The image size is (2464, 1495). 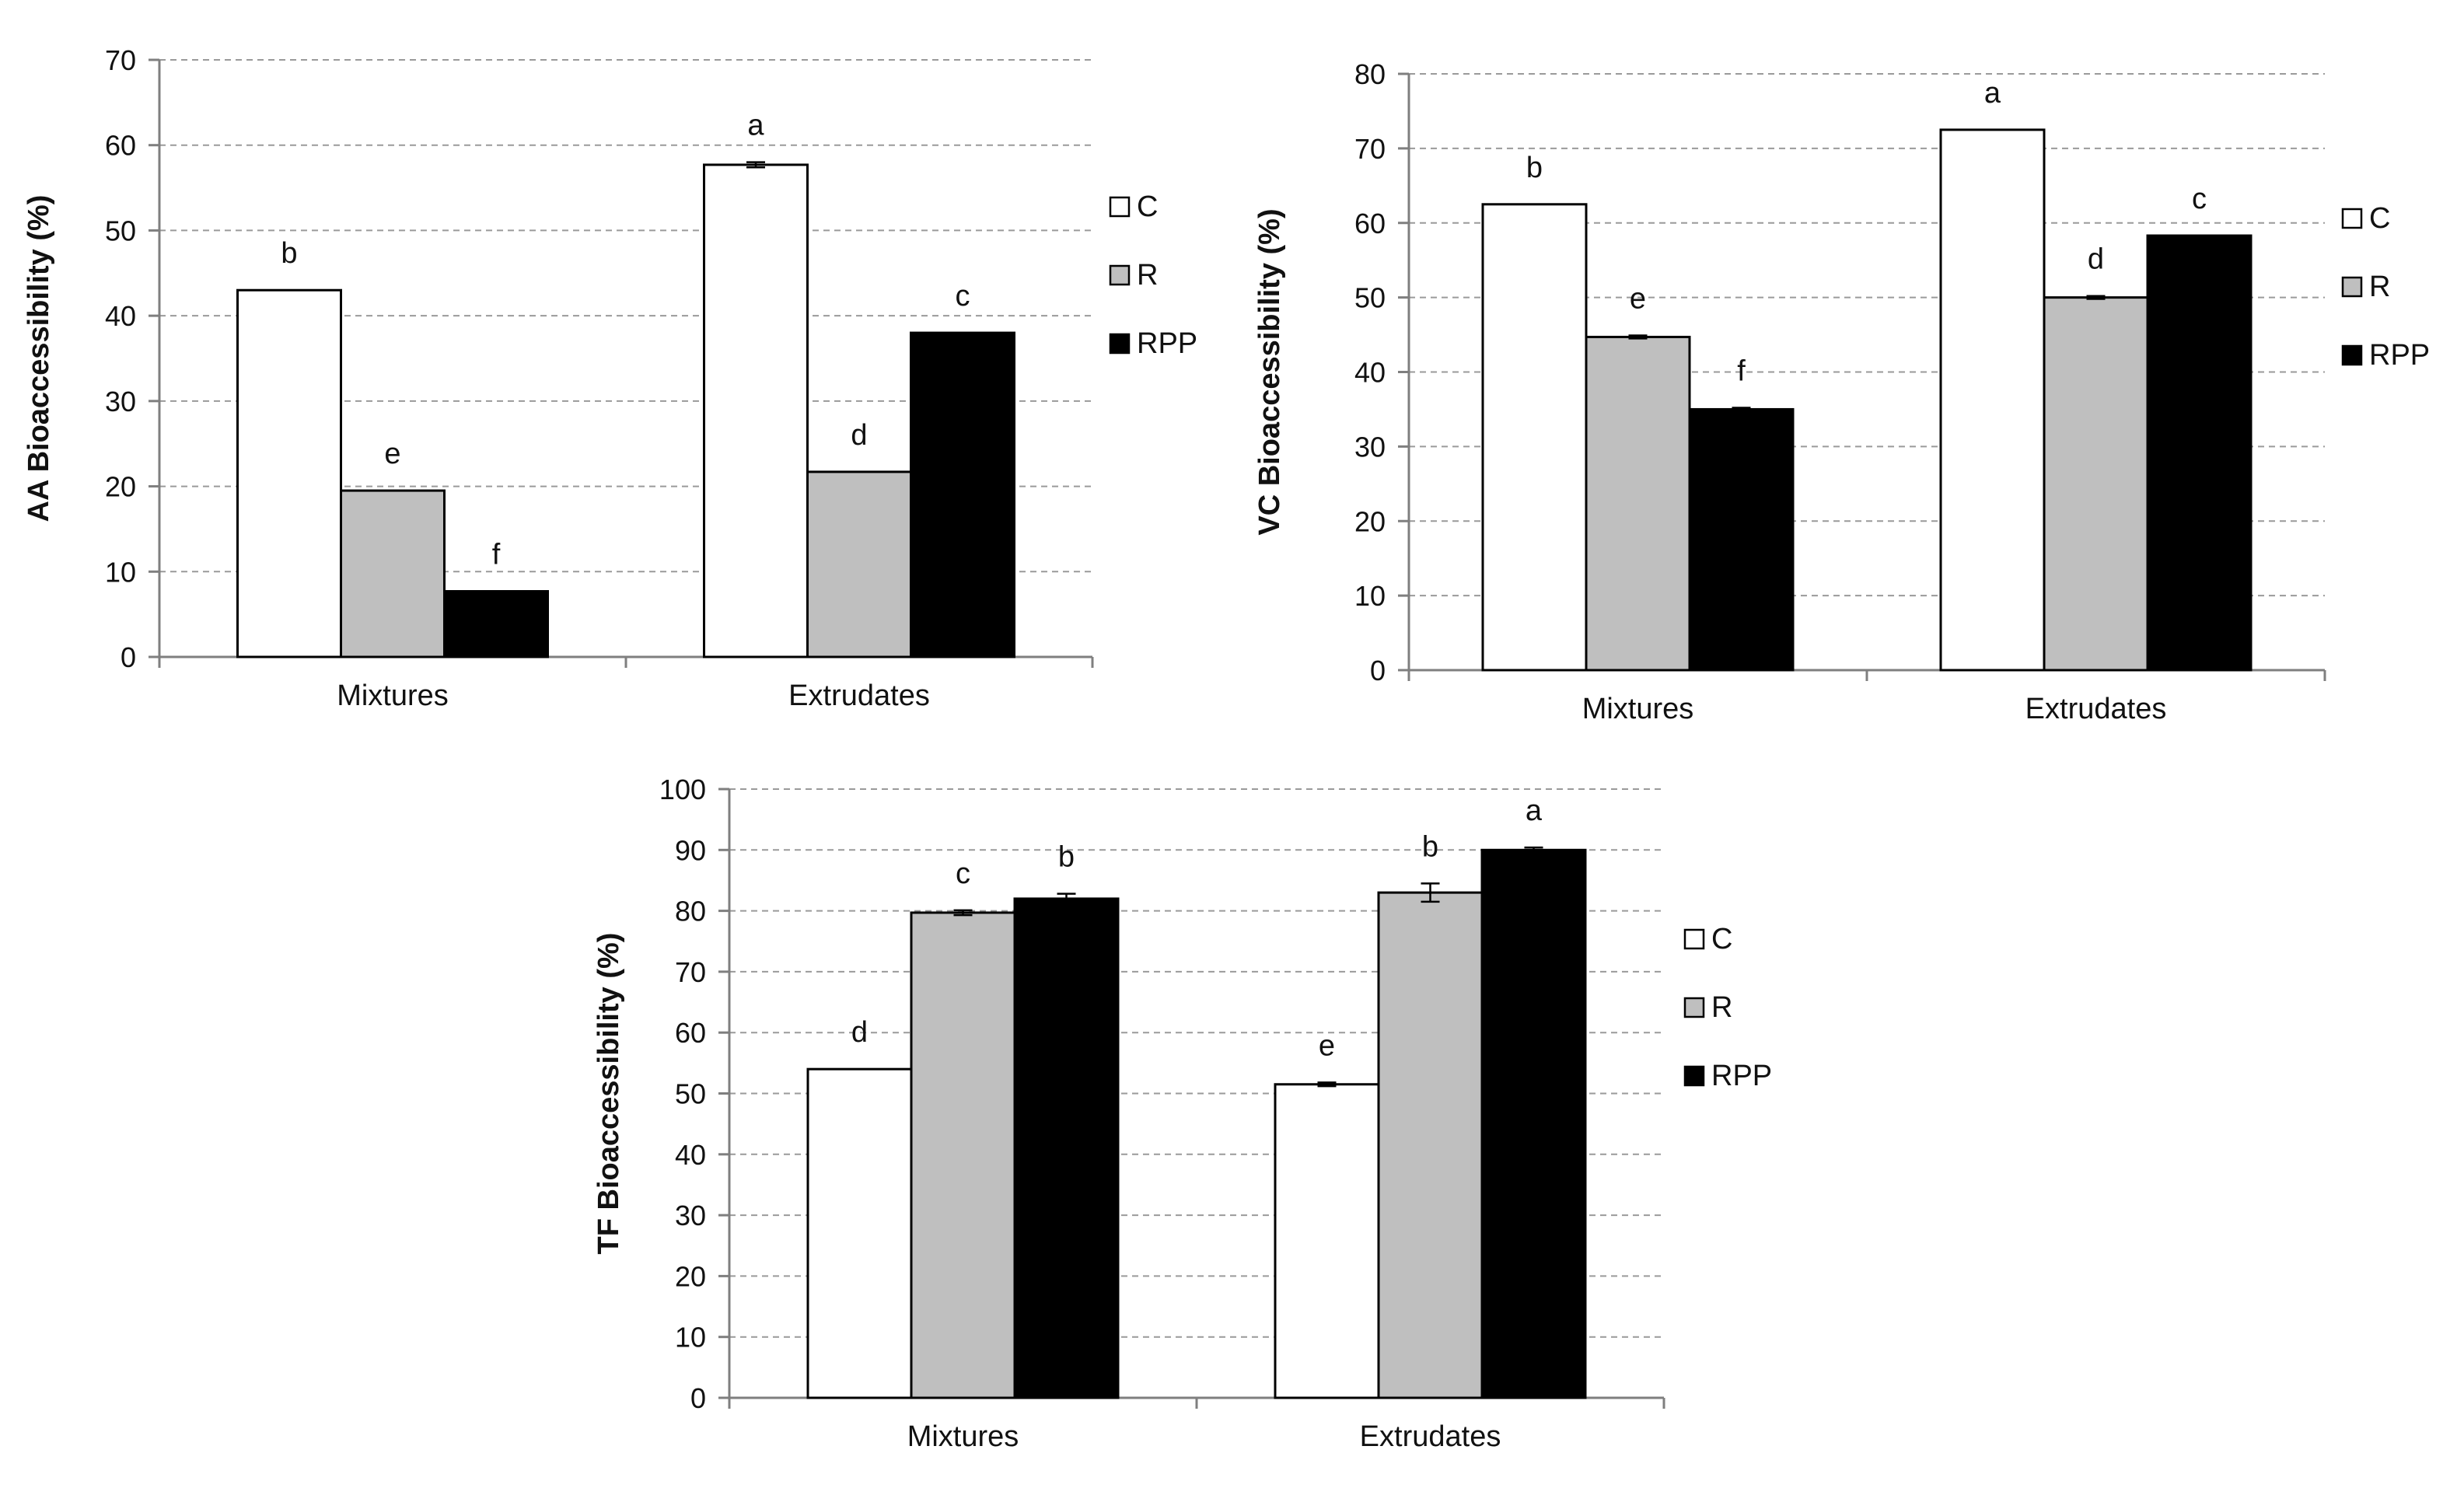 I want to click on y-axis-title: TF Bioaccessibility (%), so click(x=608, y=1094).